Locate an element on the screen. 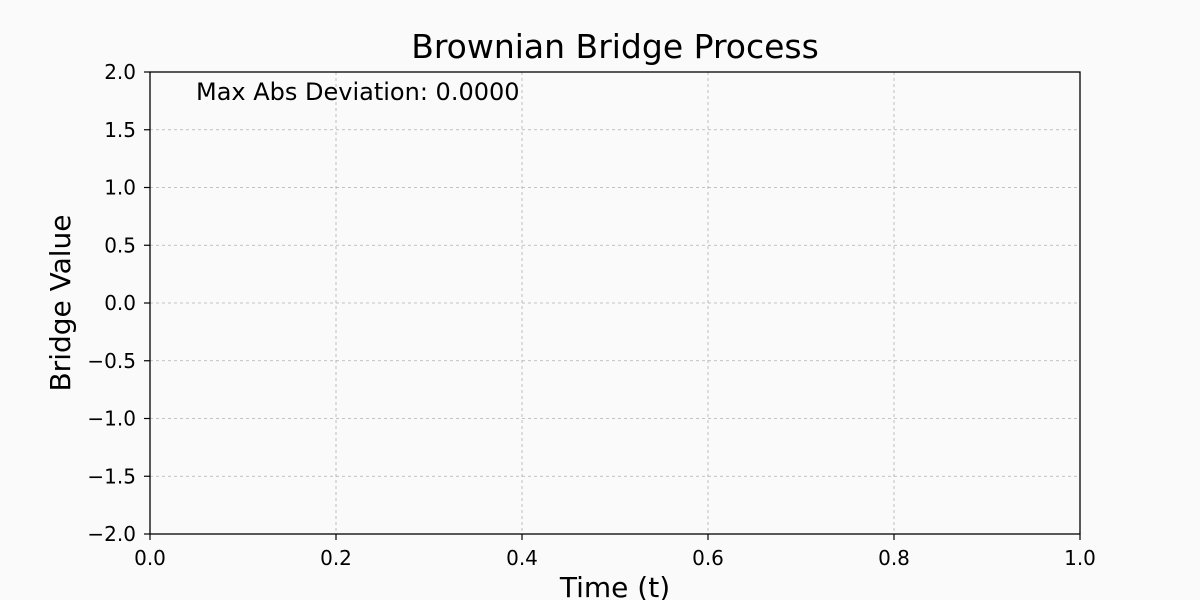  y-axis-label: Bridge Value is located at coordinates (60, 302).